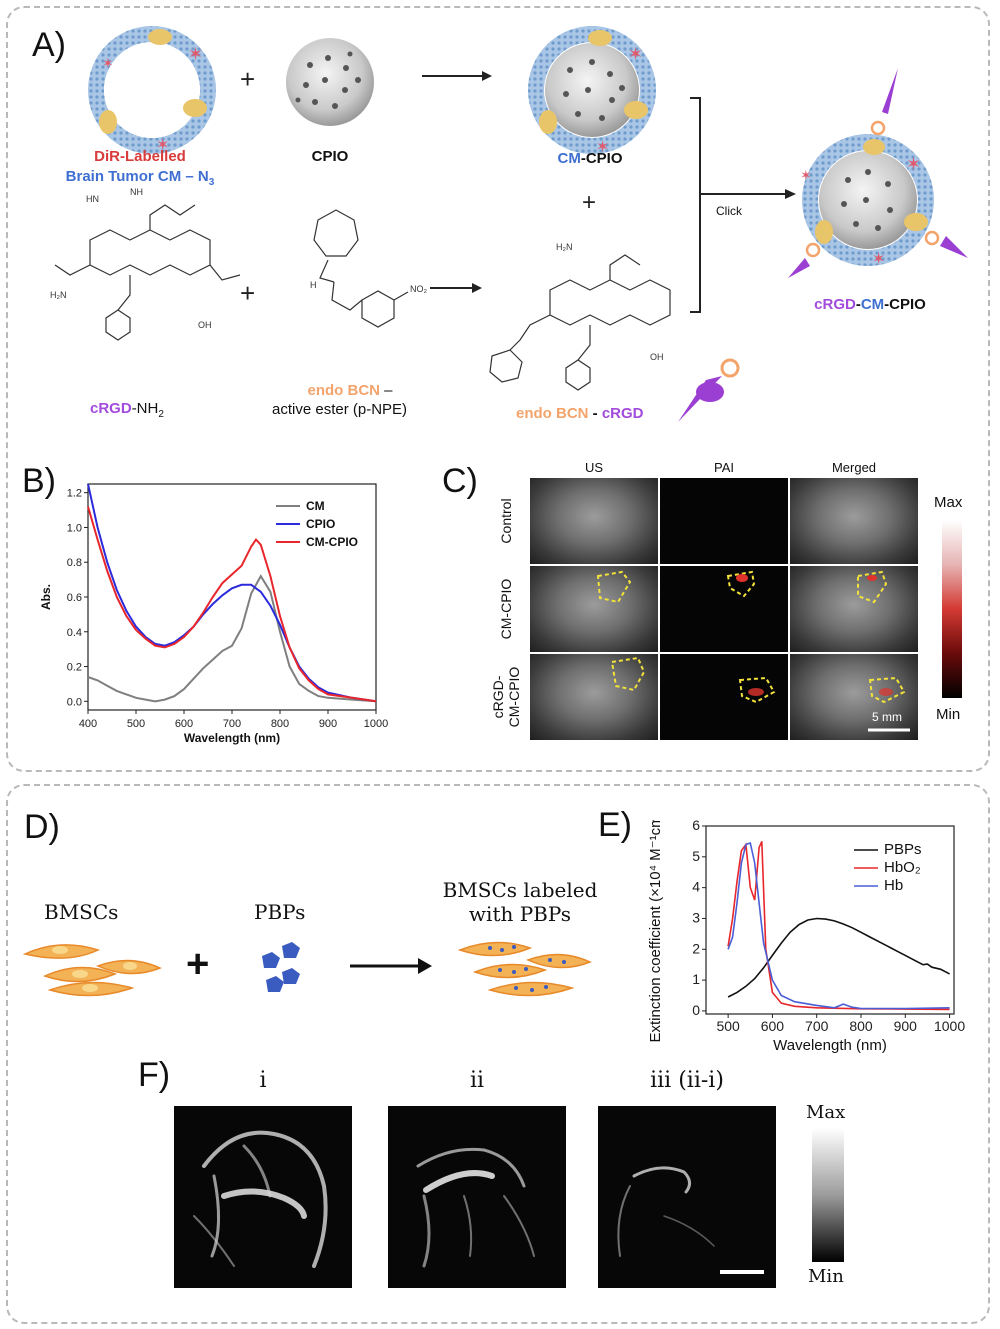 This screenshot has width=1000, height=1329. I want to click on bmscs-cells-icon, so click(92, 970).